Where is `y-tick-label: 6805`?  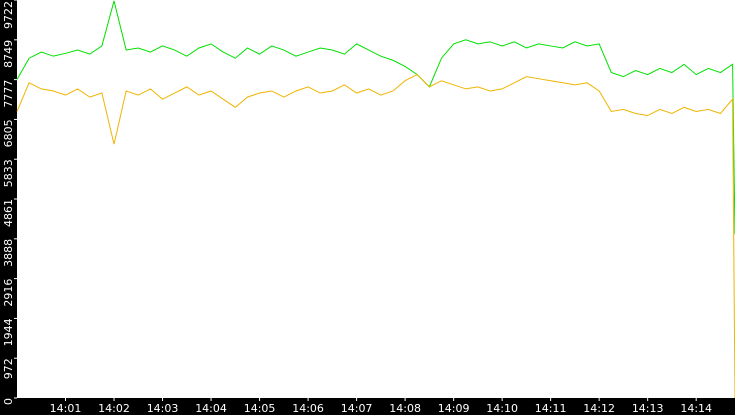
y-tick-label: 6805 is located at coordinates (8, 133).